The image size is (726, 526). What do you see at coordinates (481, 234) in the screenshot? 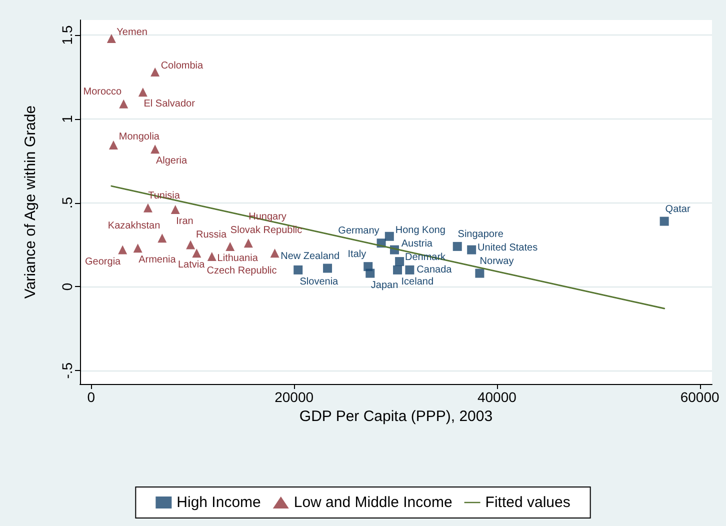
I see `annotation: Singapore` at bounding box center [481, 234].